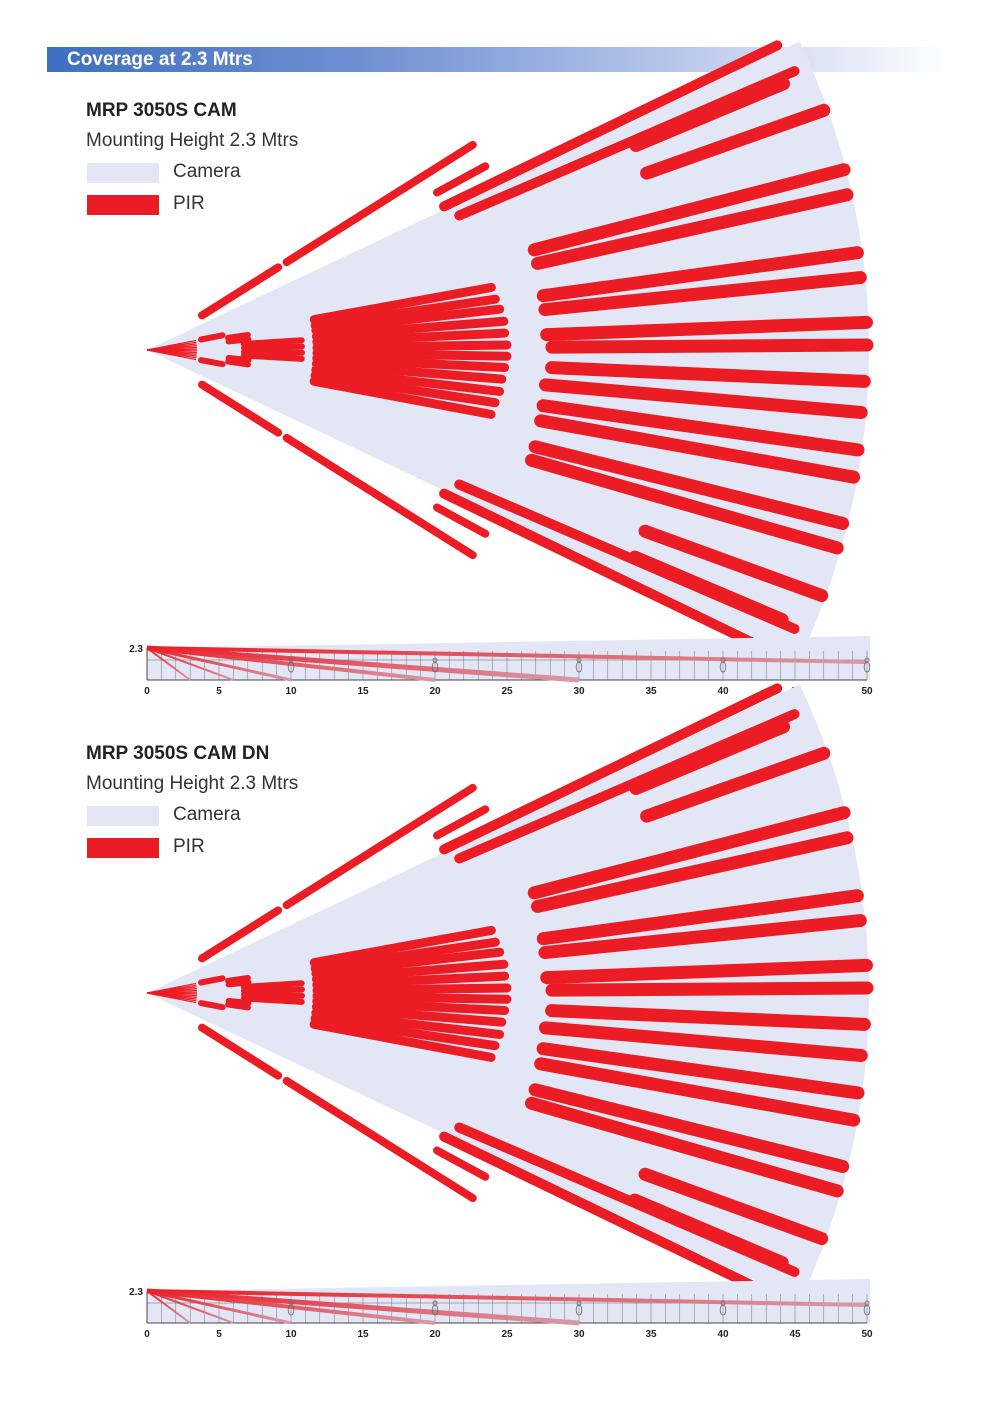 The image size is (1000, 1413). I want to click on x-tick-label: 35, so click(651, 1334).